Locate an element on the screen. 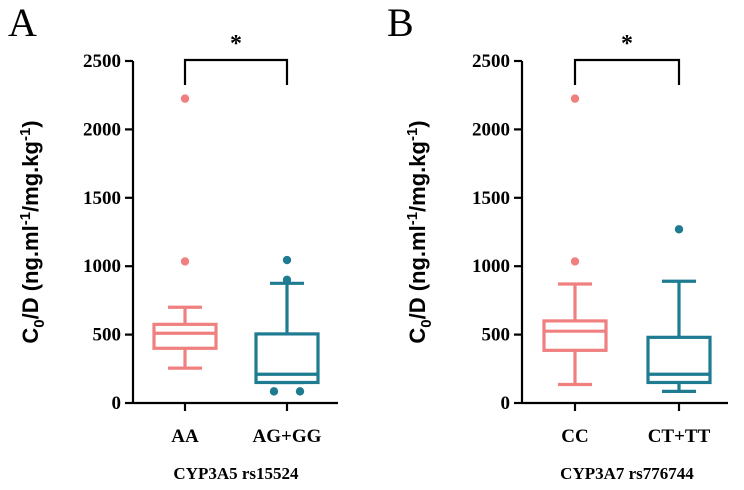 This screenshot has width=744, height=490. category-label: CT+TT is located at coordinates (679, 436).